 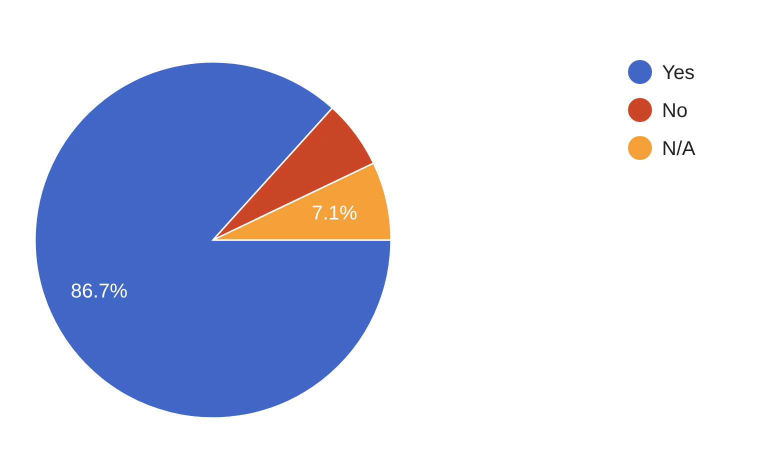 I want to click on legend-label: N/A, so click(x=679, y=149).